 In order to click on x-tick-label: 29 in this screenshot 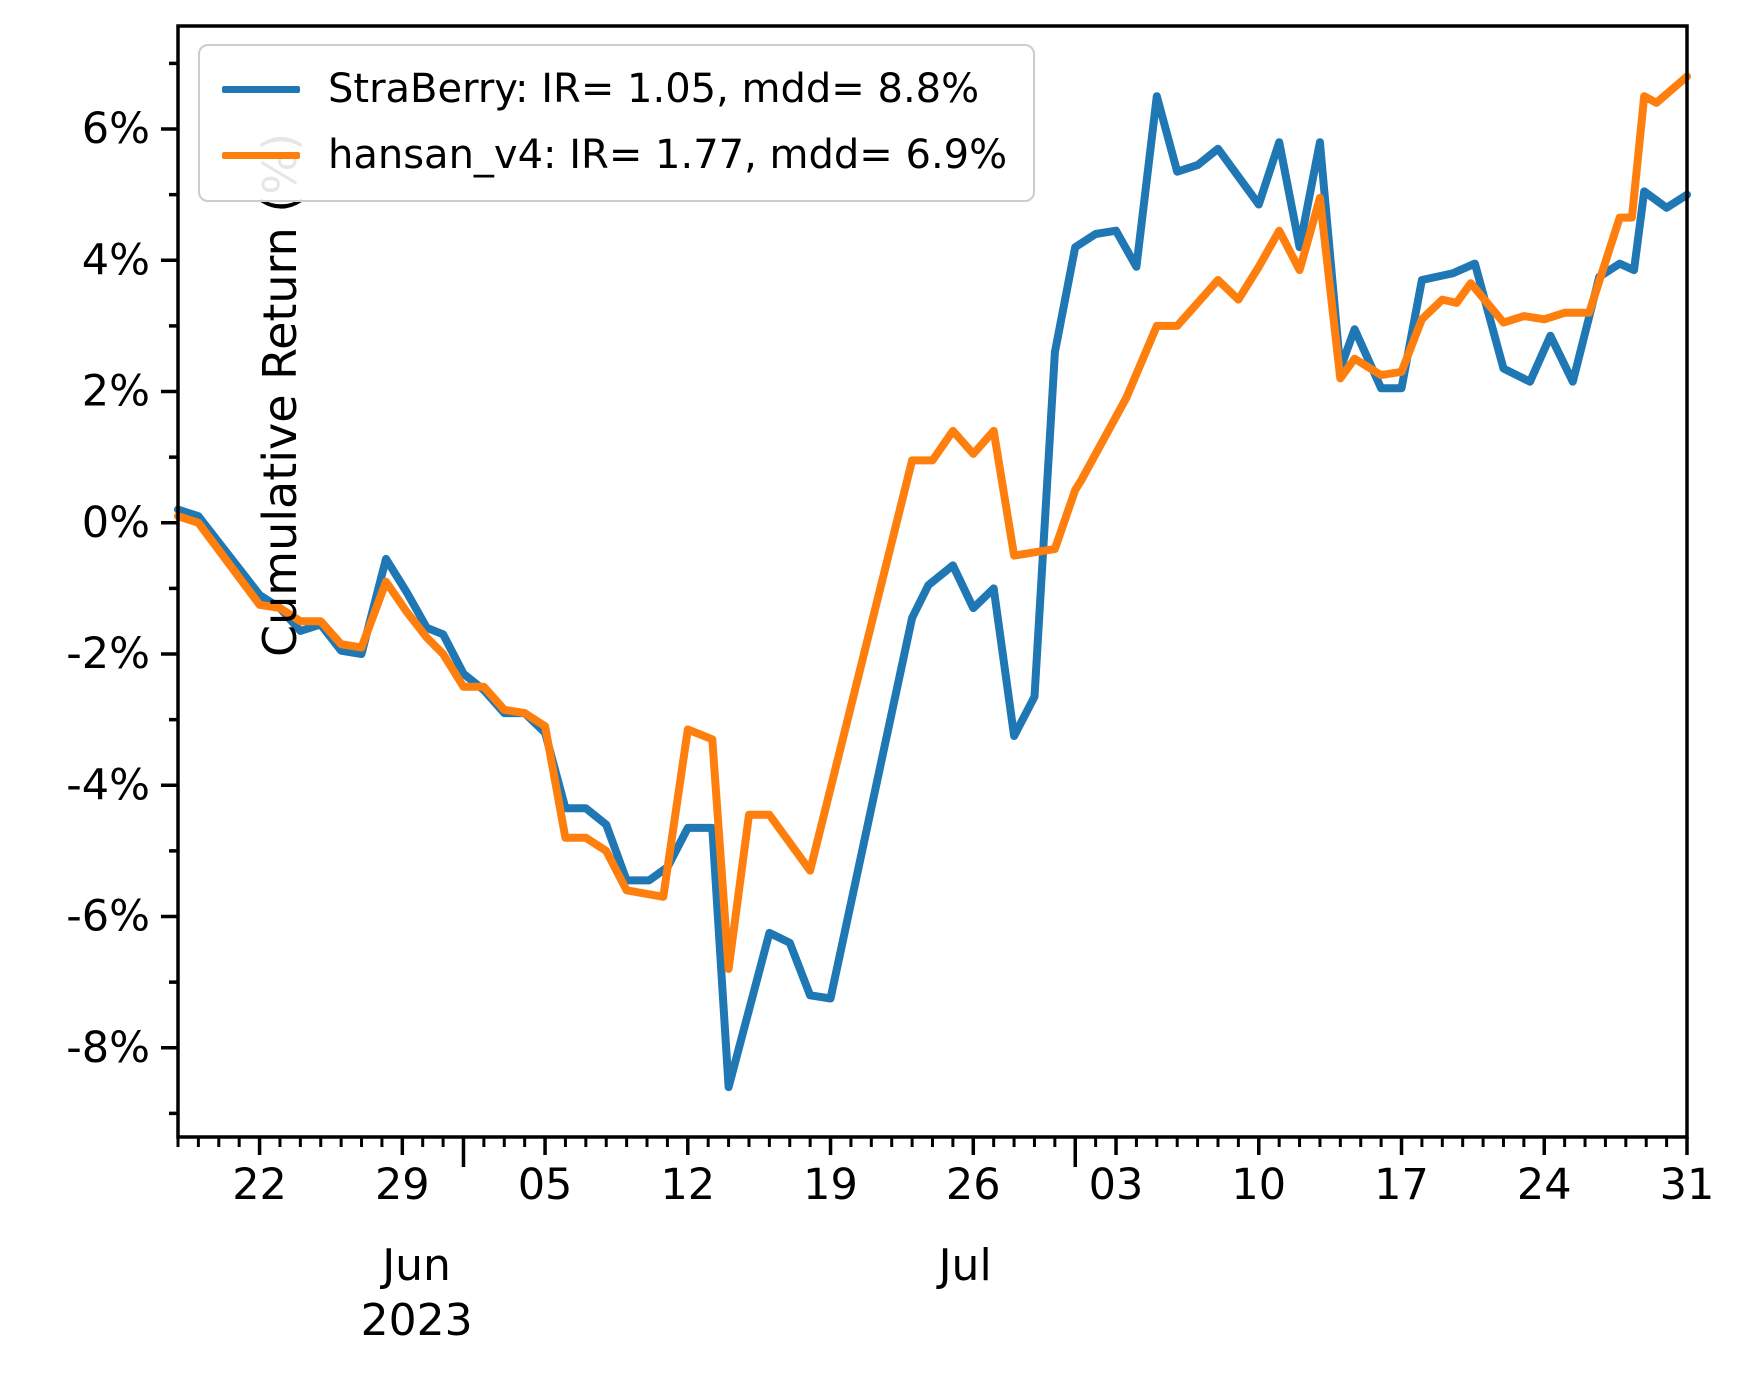, I will do `click(402, 1185)`.